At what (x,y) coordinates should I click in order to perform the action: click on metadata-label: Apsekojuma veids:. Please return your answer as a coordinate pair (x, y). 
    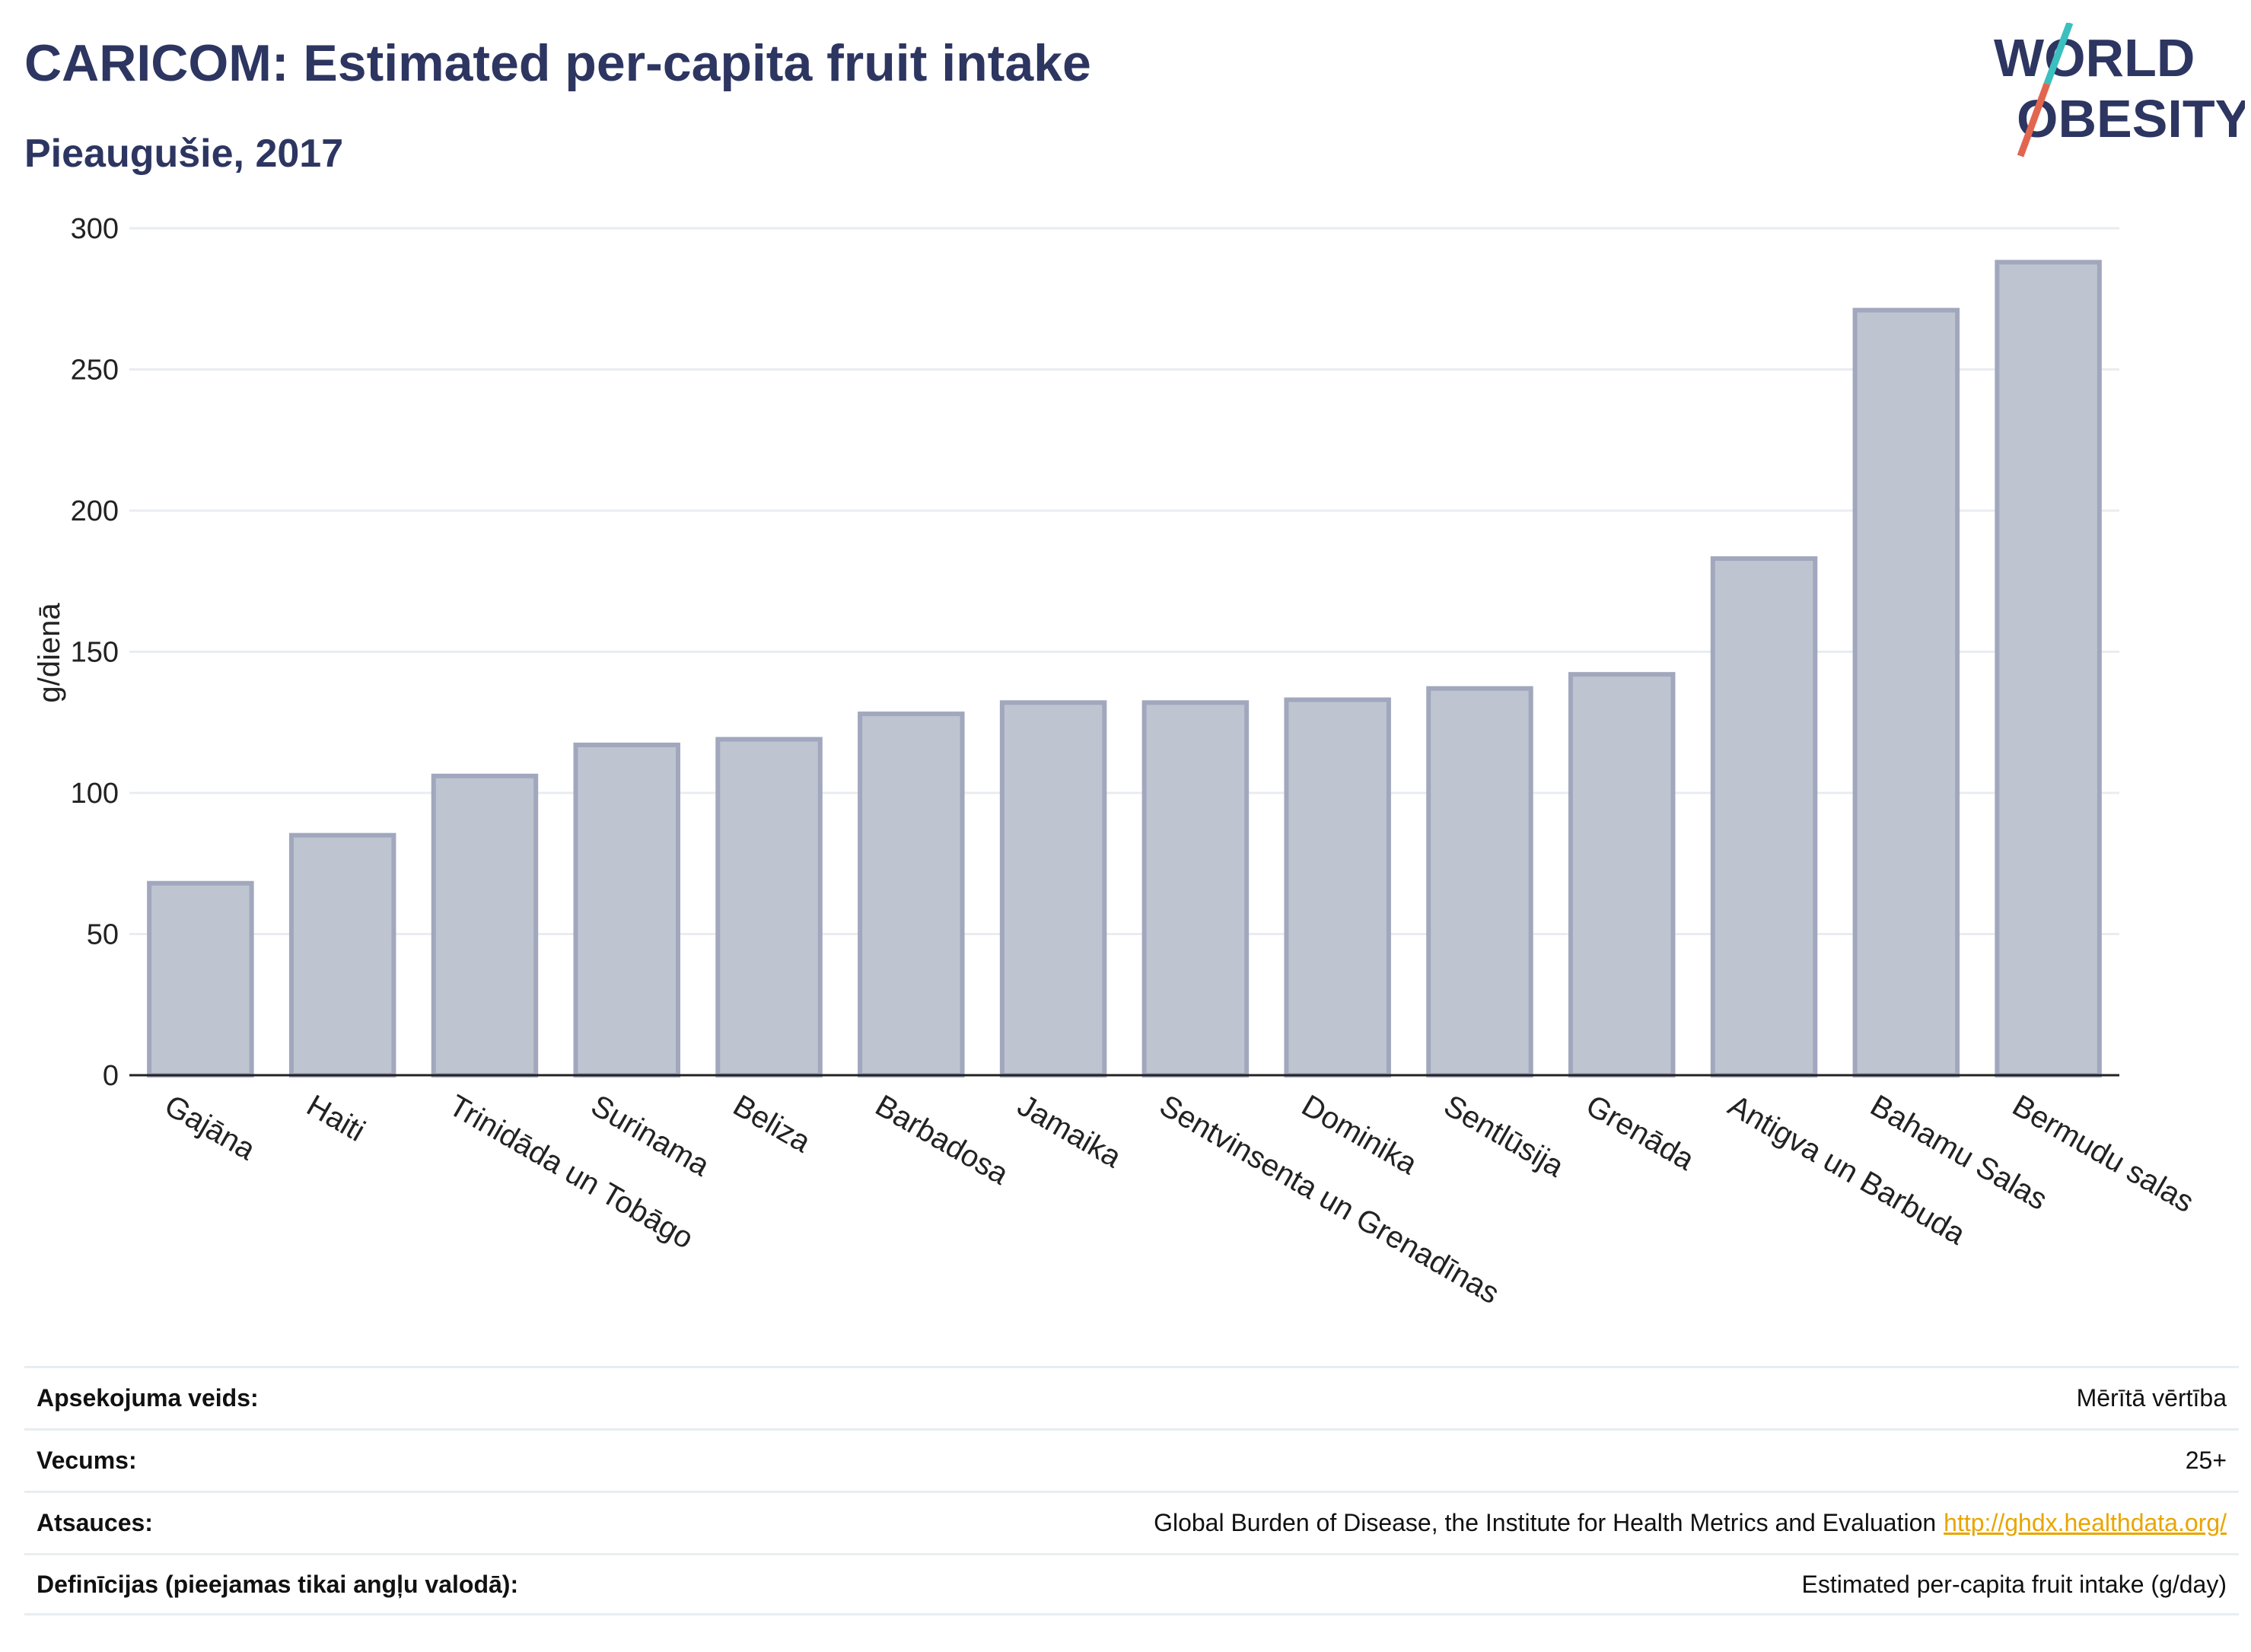
    Looking at the image, I should click on (148, 1398).